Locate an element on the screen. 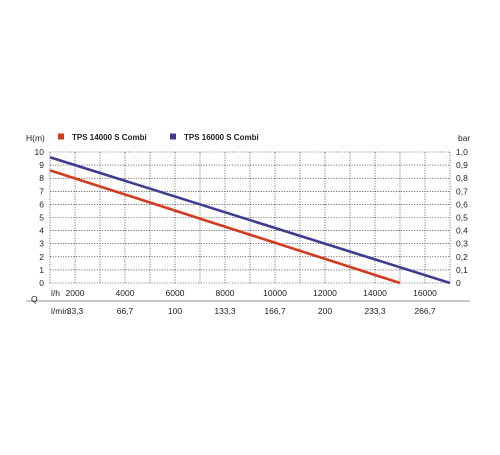 The height and width of the screenshot is (455, 500). x-tick-label-lmin: 66,7 is located at coordinates (125, 311).